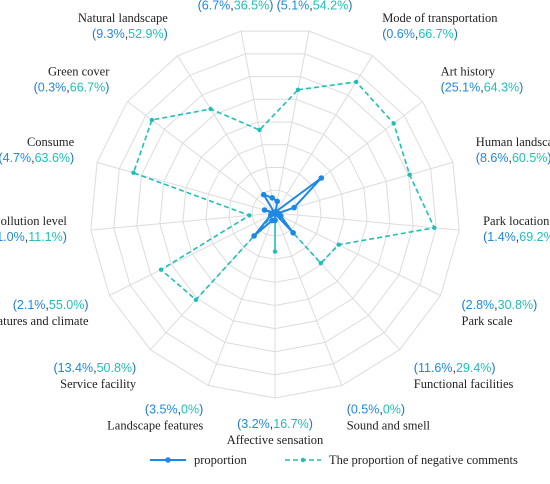 Image resolution: width=550 pixels, height=484 pixels. Describe the element at coordinates (376, 410) in the screenshot. I see `value-label: (0.5%,0%)` at that location.